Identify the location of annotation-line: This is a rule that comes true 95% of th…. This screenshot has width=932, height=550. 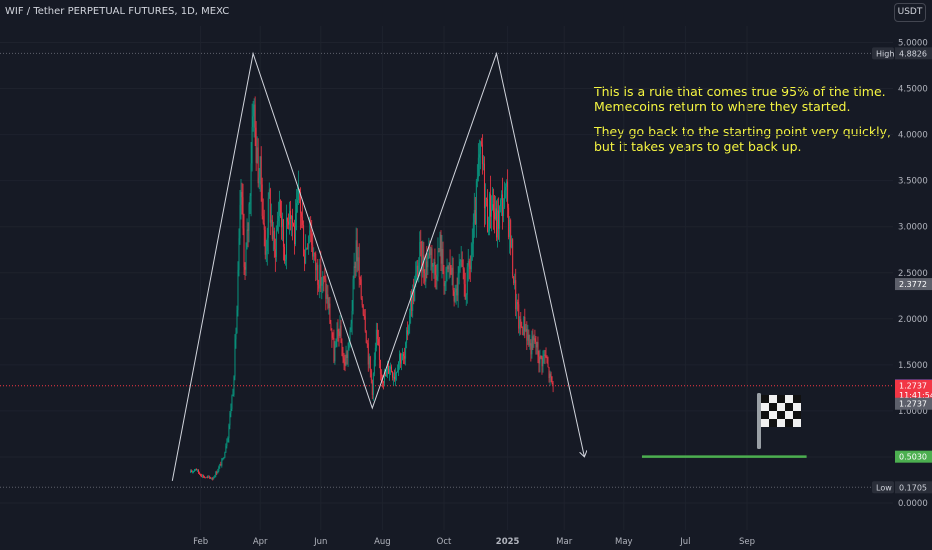
(740, 91).